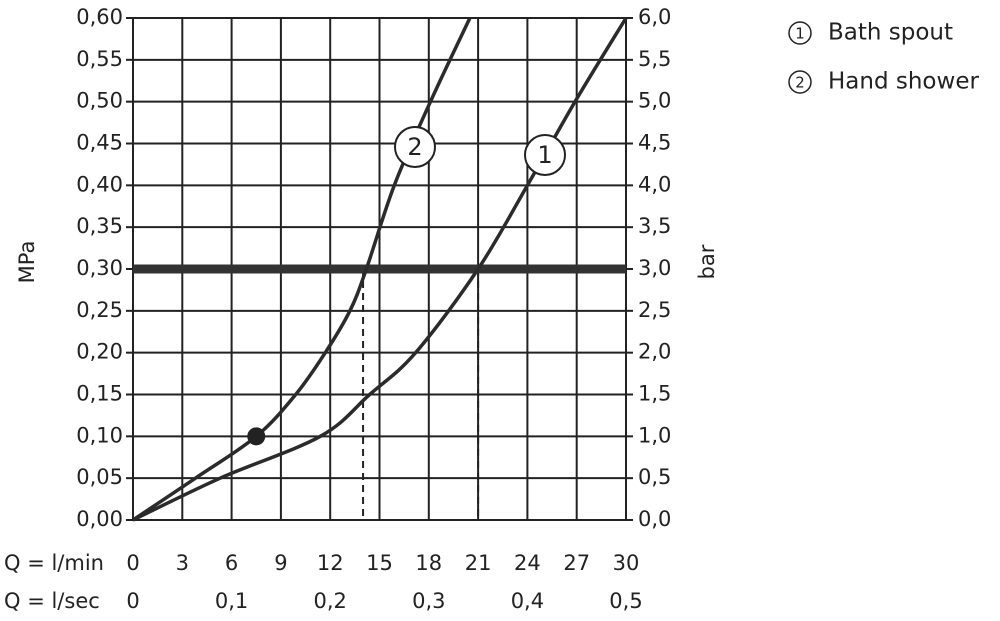 The width and height of the screenshot is (1000, 621). I want to click on y2-tick-label: 3,0, so click(654, 268).